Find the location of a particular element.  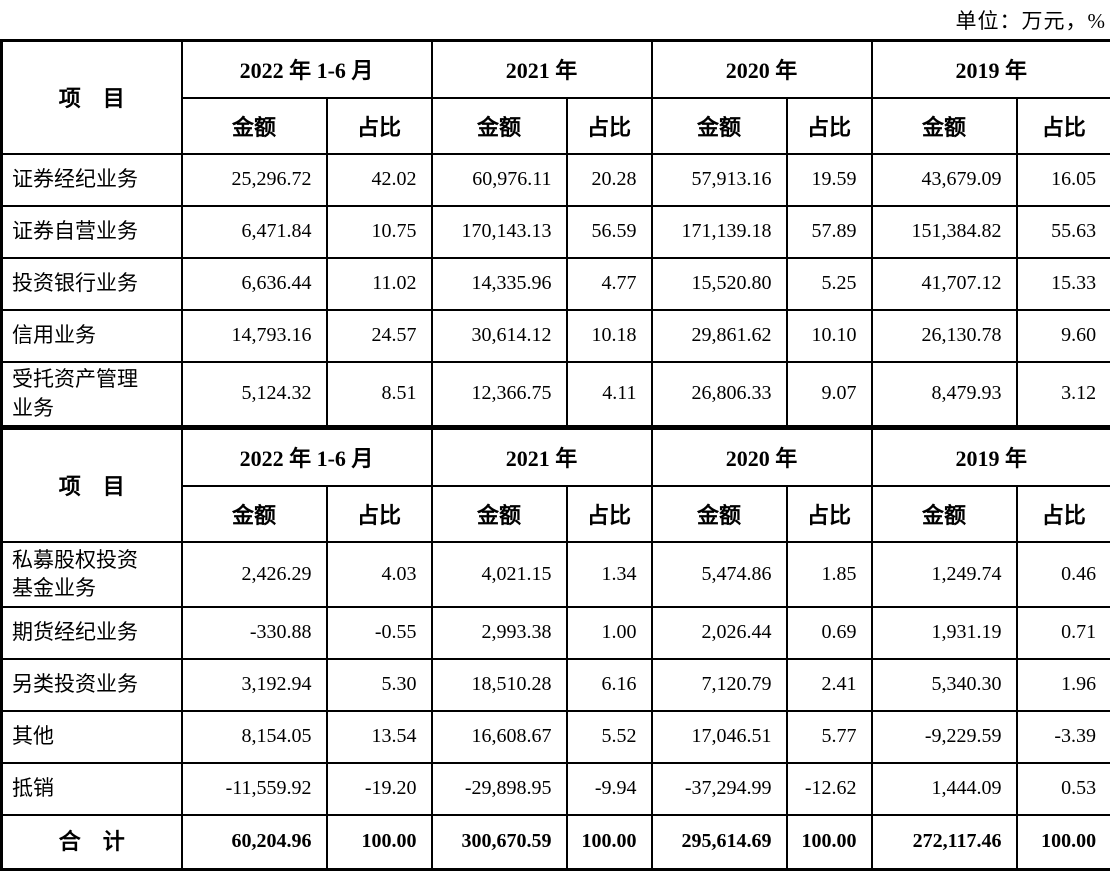

amount-cell: 43,679.09 is located at coordinates (944, 179).